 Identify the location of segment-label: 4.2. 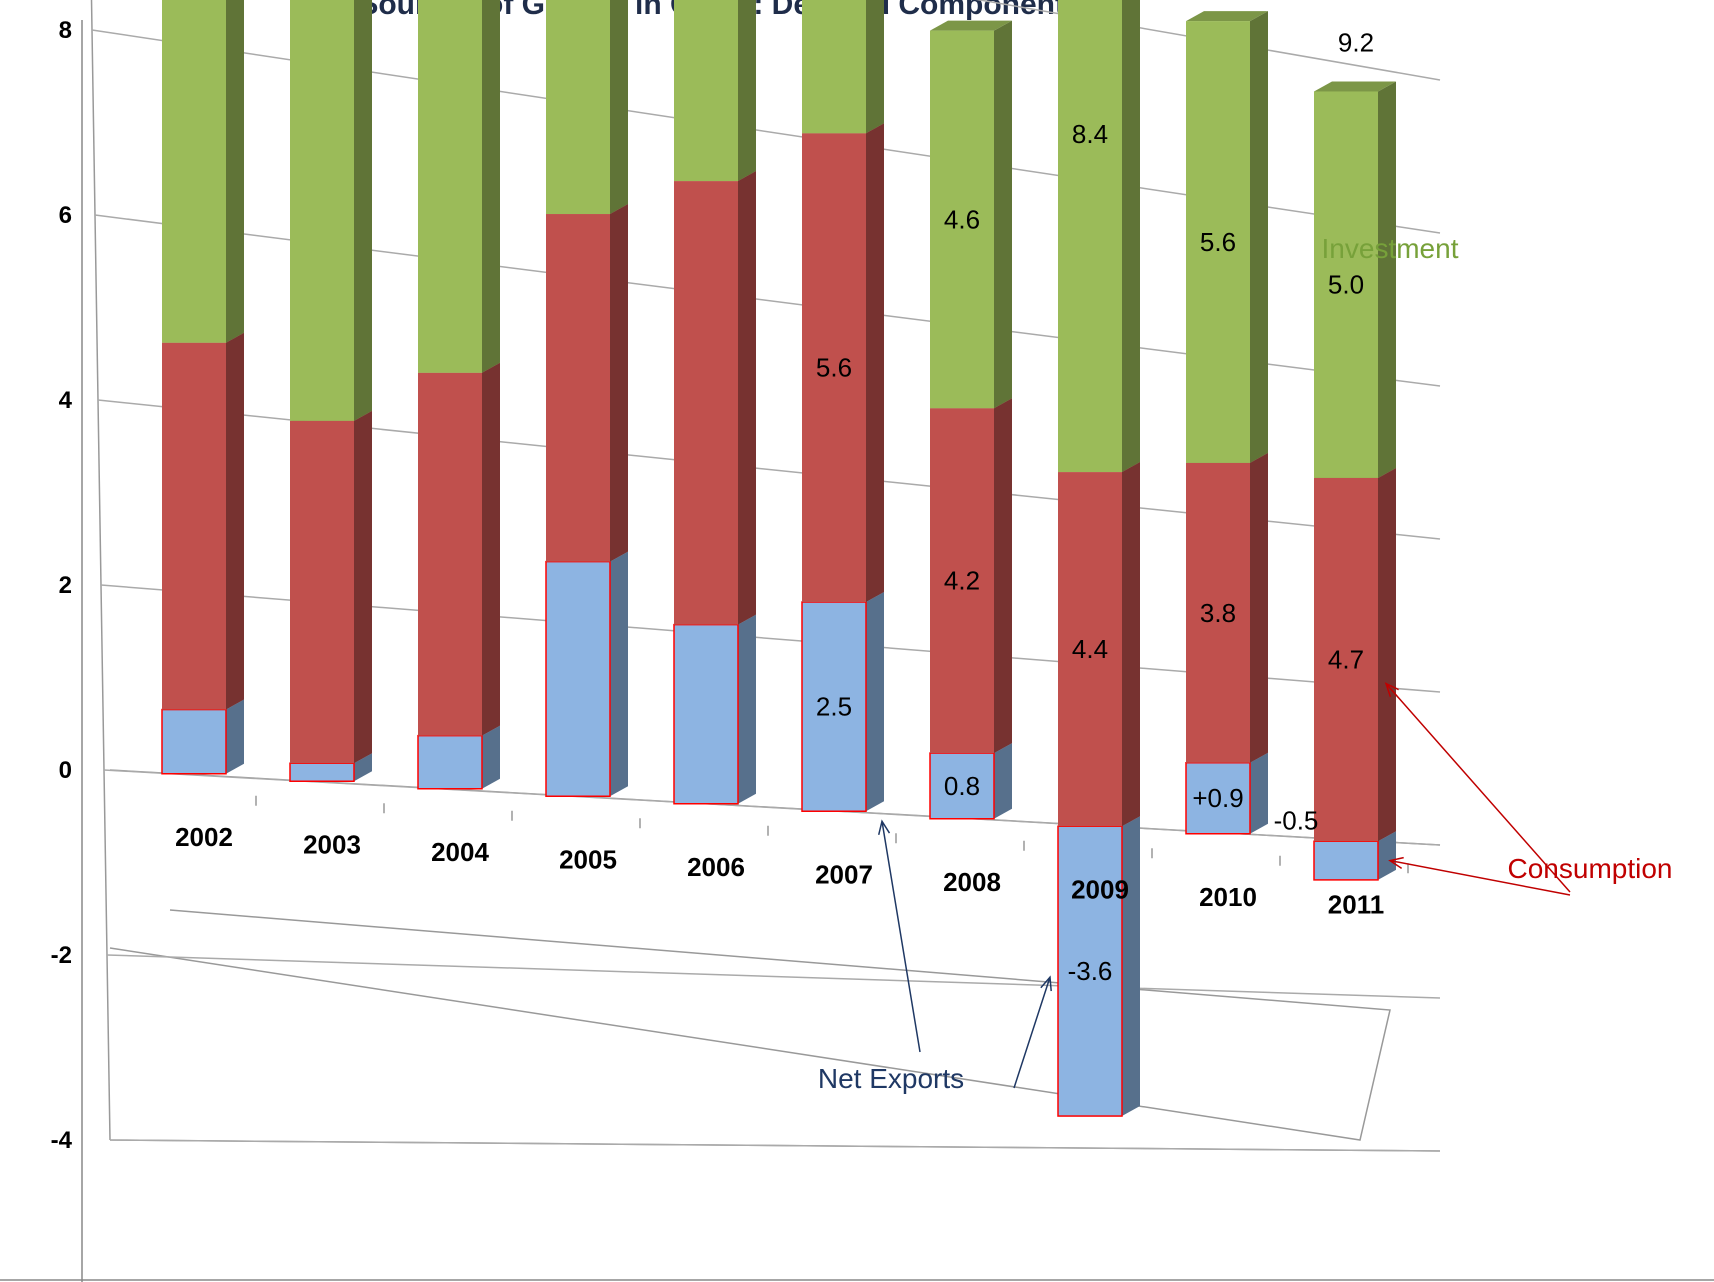
(962, 581).